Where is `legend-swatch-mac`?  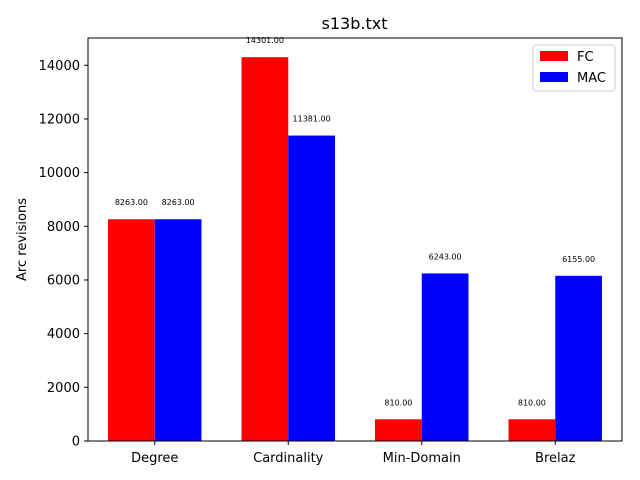
legend-swatch-mac is located at coordinates (554, 77).